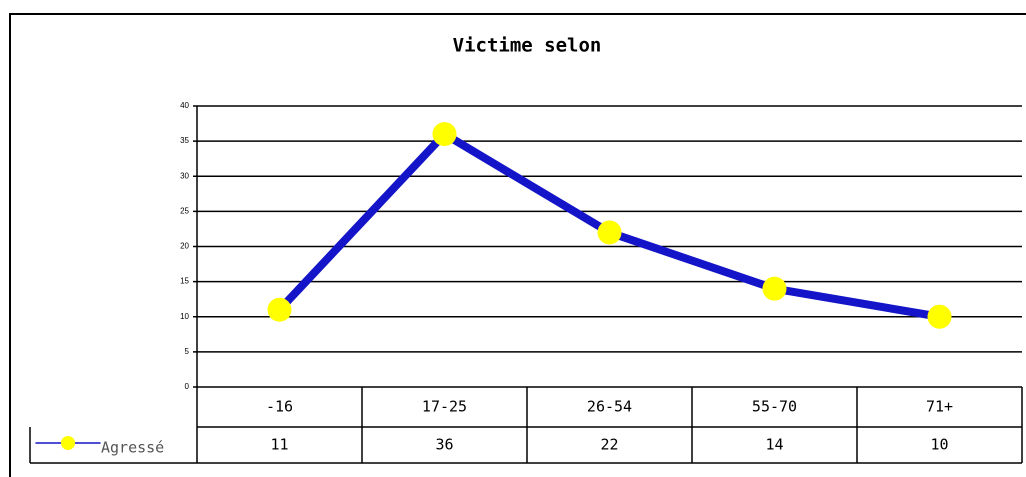 This screenshot has width=1026, height=477. What do you see at coordinates (187, 386) in the screenshot?
I see `y-tick-label: 0` at bounding box center [187, 386].